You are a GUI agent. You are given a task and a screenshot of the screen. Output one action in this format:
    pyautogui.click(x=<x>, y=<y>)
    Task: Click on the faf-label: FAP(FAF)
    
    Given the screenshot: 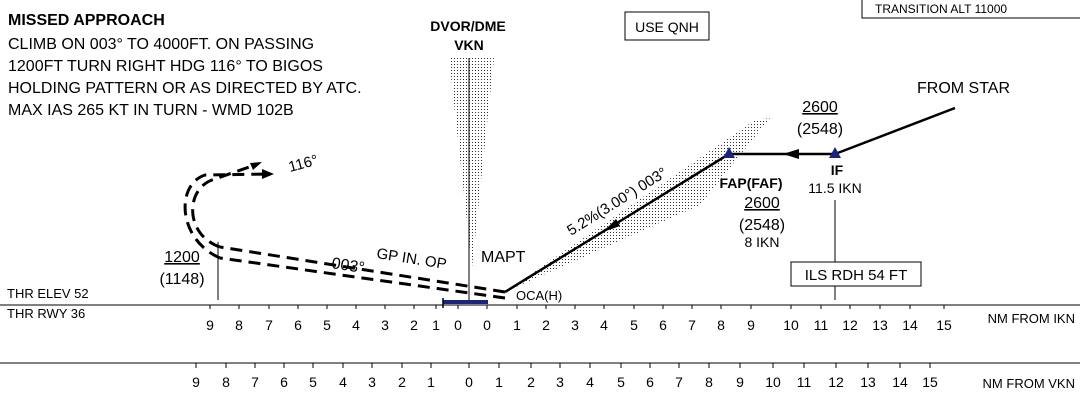 What is the action you would take?
    pyautogui.click(x=751, y=183)
    